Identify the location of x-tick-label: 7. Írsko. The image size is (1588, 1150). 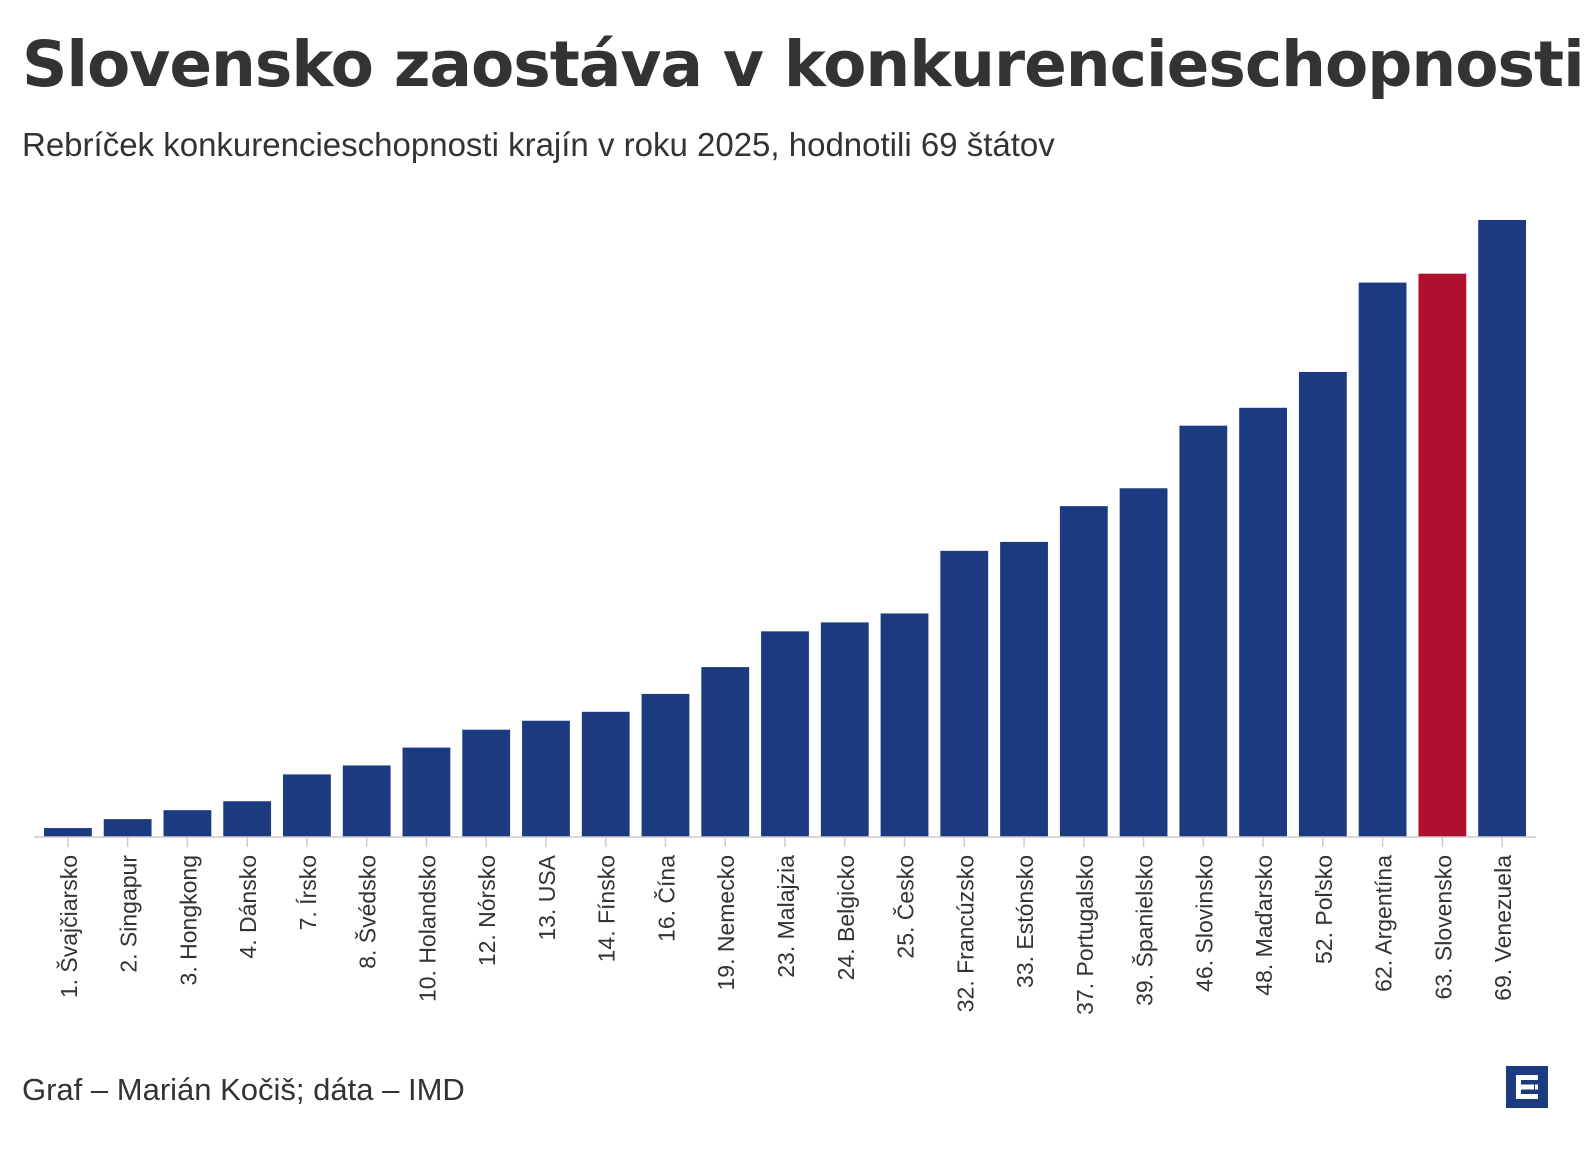
(308, 892).